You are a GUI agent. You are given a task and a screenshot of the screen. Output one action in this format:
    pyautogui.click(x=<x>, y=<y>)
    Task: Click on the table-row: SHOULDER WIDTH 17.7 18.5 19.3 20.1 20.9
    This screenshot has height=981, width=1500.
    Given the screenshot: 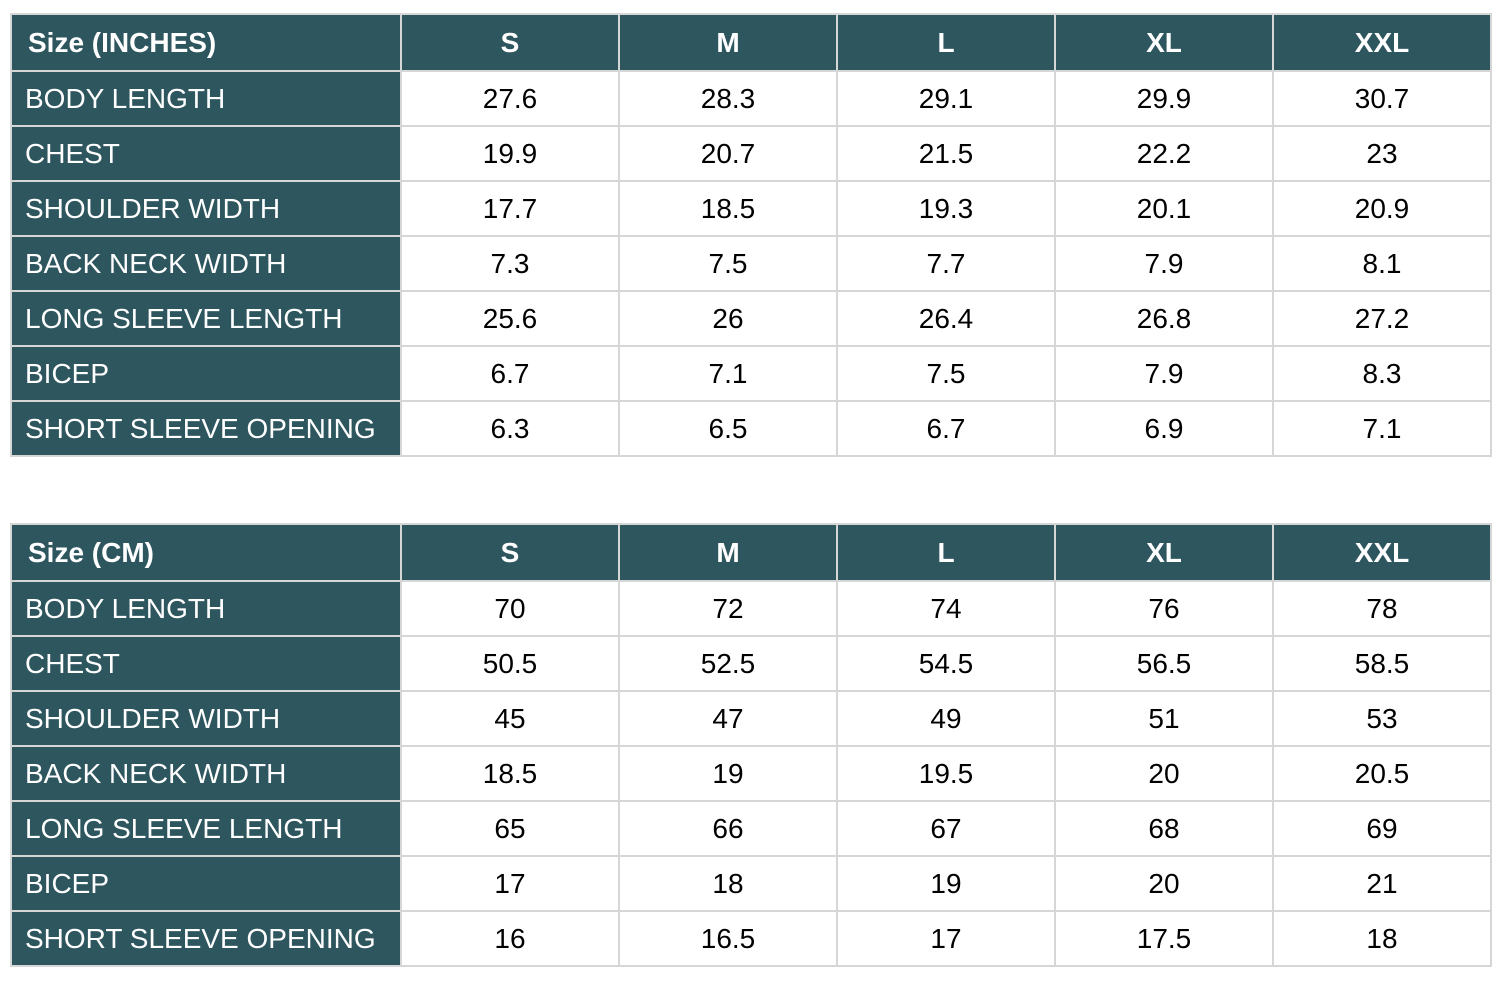 What is the action you would take?
    pyautogui.click(x=751, y=208)
    